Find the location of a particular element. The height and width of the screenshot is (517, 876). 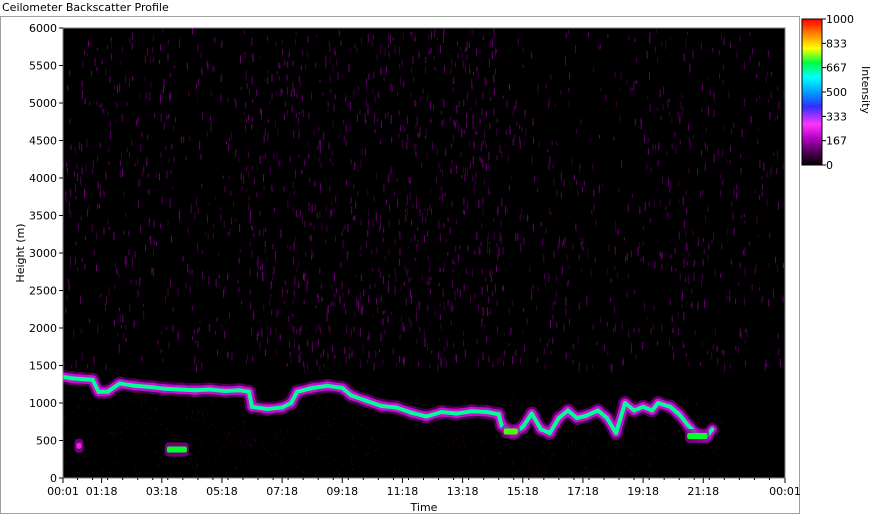

y-tick-label: 2500 is located at coordinates (43, 291).